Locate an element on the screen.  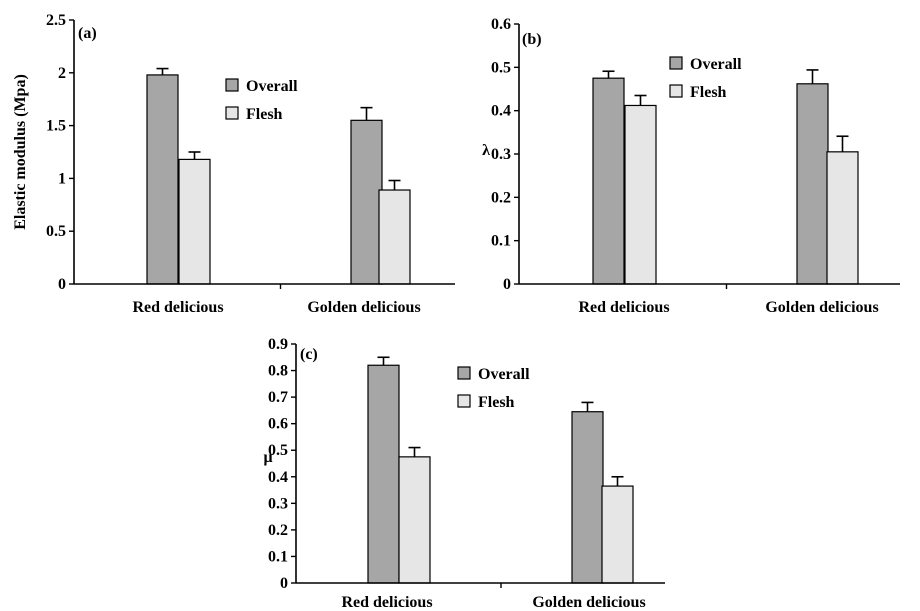
y-tick-label: 2.5 is located at coordinates (56, 20).